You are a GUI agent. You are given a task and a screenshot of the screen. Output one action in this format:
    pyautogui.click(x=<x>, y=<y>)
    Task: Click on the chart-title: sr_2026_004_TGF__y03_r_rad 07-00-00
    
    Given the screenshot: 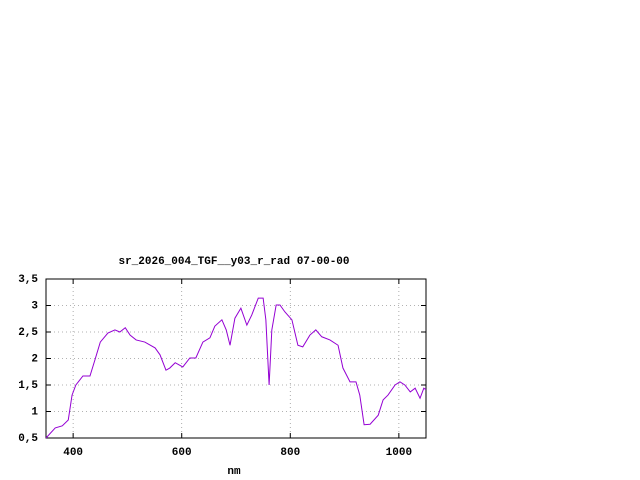 What is the action you would take?
    pyautogui.click(x=233, y=262)
    